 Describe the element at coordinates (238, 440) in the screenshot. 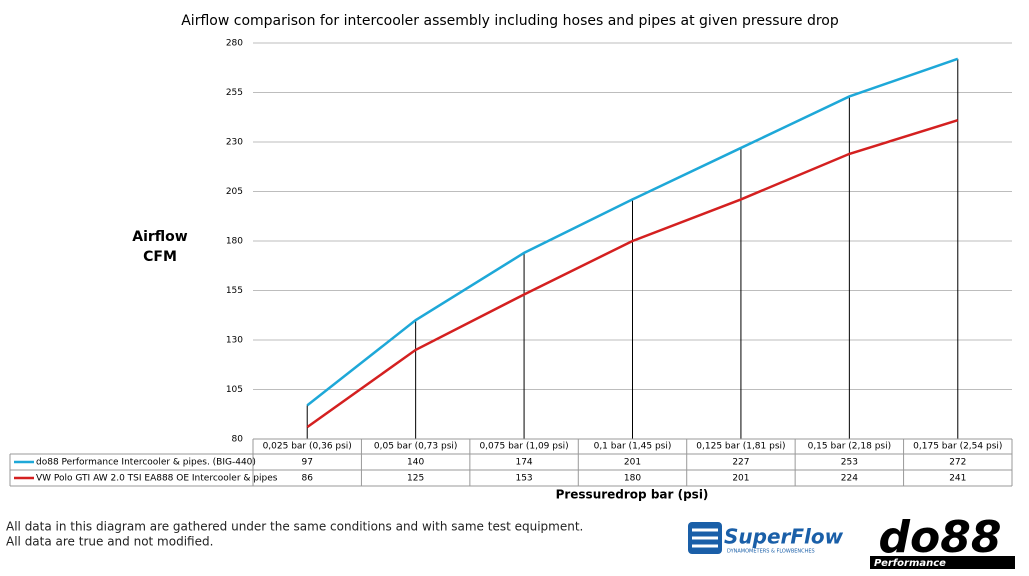

I see `y-tick-label: 80` at that location.